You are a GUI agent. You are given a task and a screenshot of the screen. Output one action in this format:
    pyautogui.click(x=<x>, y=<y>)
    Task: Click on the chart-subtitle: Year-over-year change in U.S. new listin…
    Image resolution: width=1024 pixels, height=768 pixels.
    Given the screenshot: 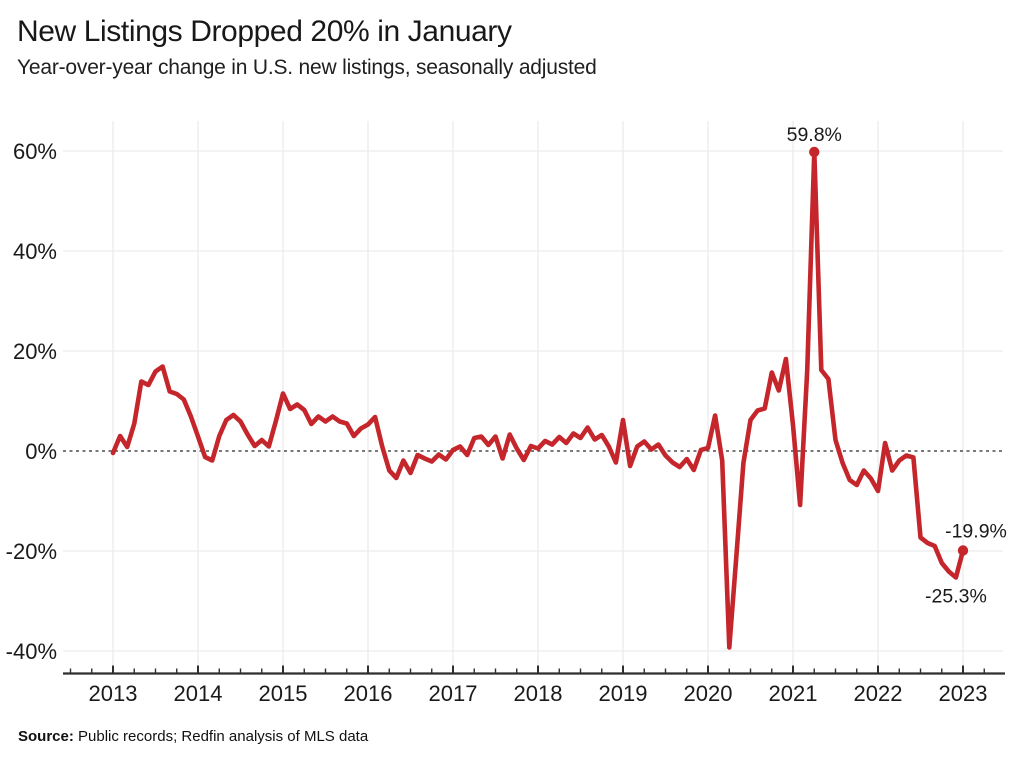 What is the action you would take?
    pyautogui.click(x=307, y=67)
    